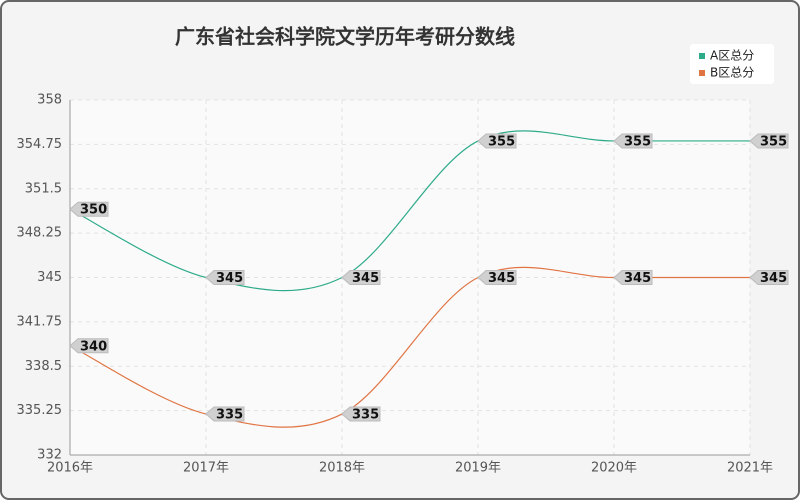 This screenshot has height=504, width=800. Describe the element at coordinates (93, 210) in the screenshot. I see `data-label: 350` at that location.